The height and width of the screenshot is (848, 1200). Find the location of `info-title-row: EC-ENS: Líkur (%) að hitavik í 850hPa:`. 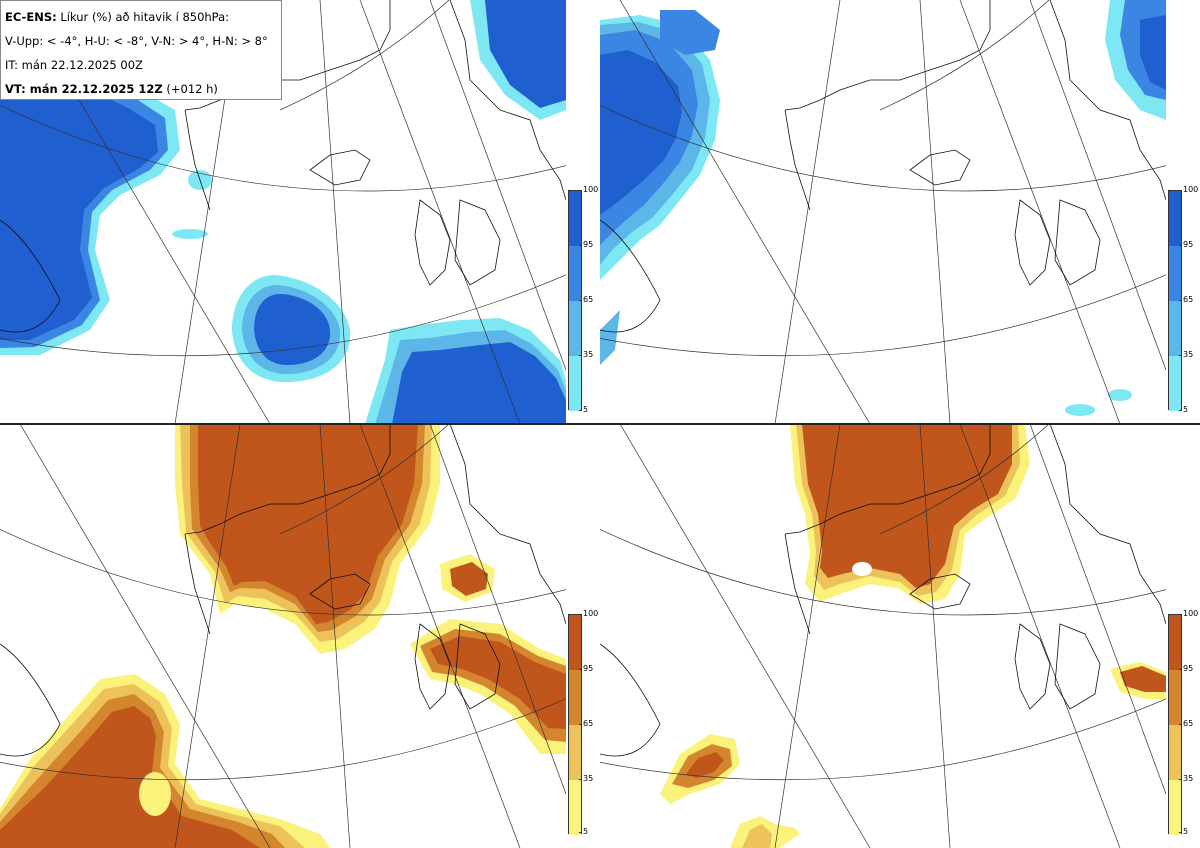

info-title-row: EC-ENS: Líkur (%) að hitavik í 850hPa: is located at coordinates (141, 17).